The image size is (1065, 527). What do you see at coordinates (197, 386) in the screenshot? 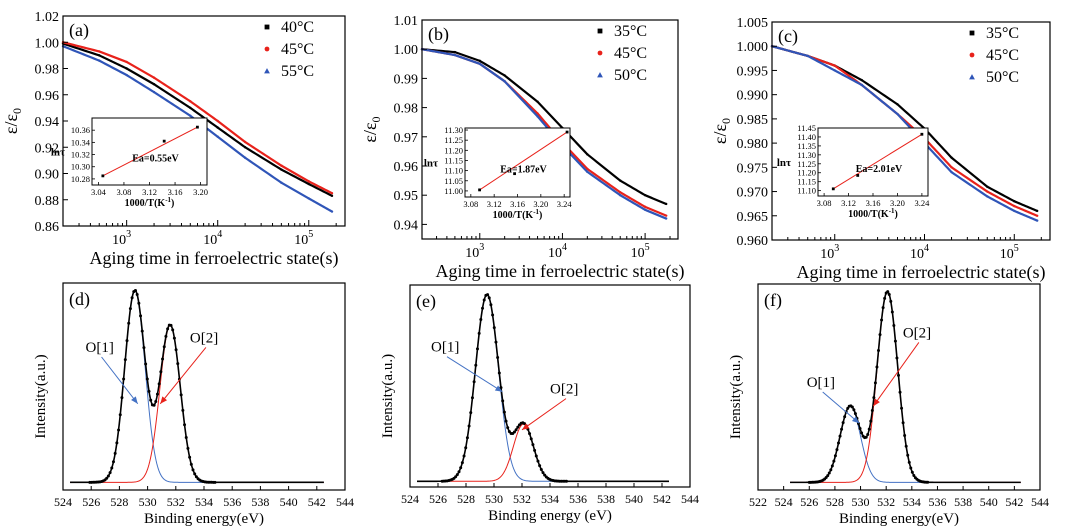
I see `envelope-curve` at bounding box center [197, 386].